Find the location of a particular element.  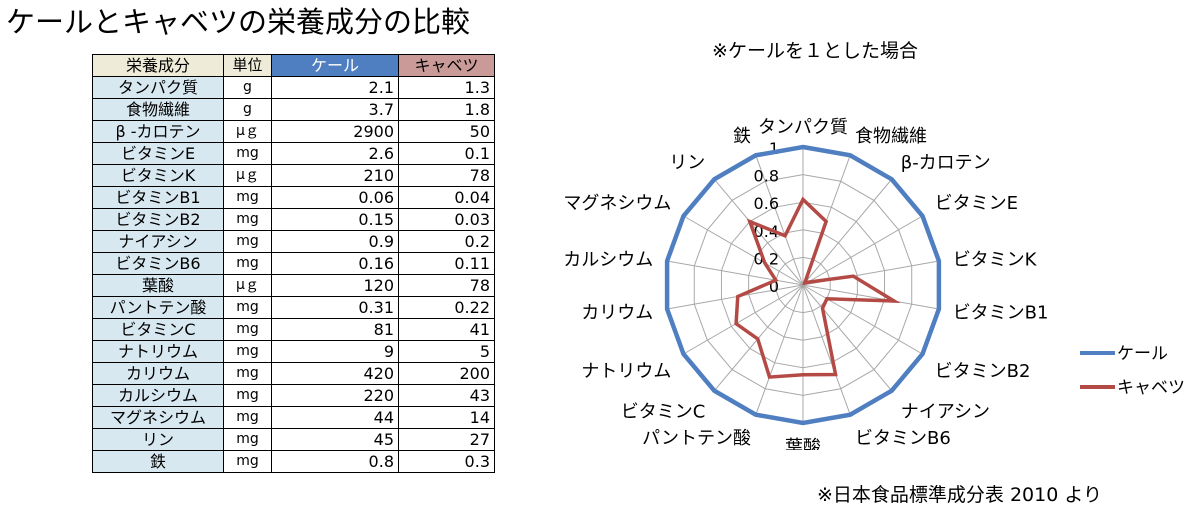

table-row: タンパク質 g 2.1 1.3 is located at coordinates (293, 87).